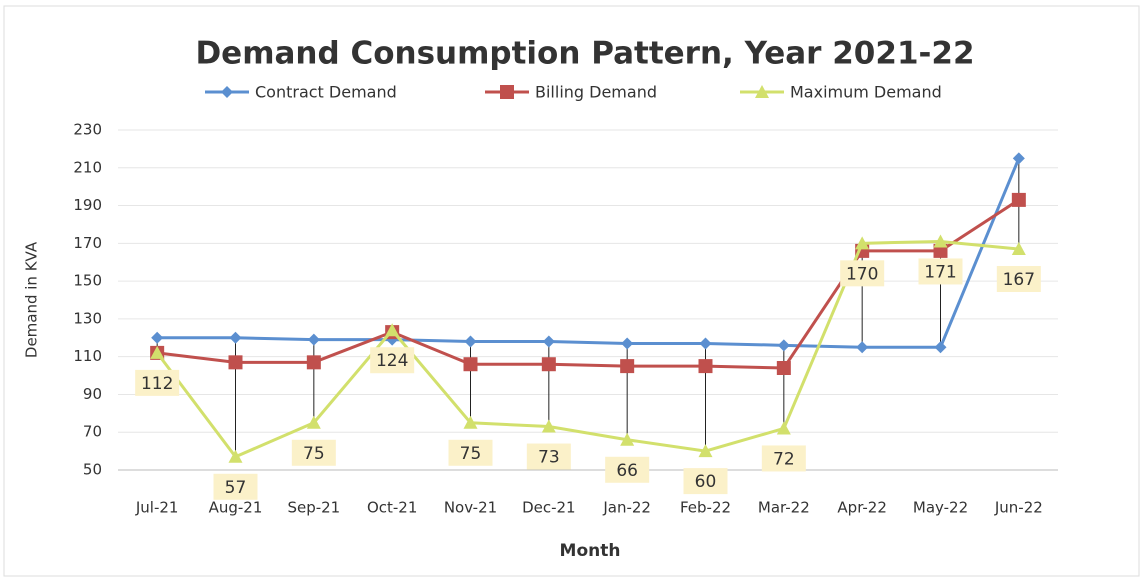 The image size is (1143, 581). I want to click on x-tick-label: Nov-21, so click(470, 508).